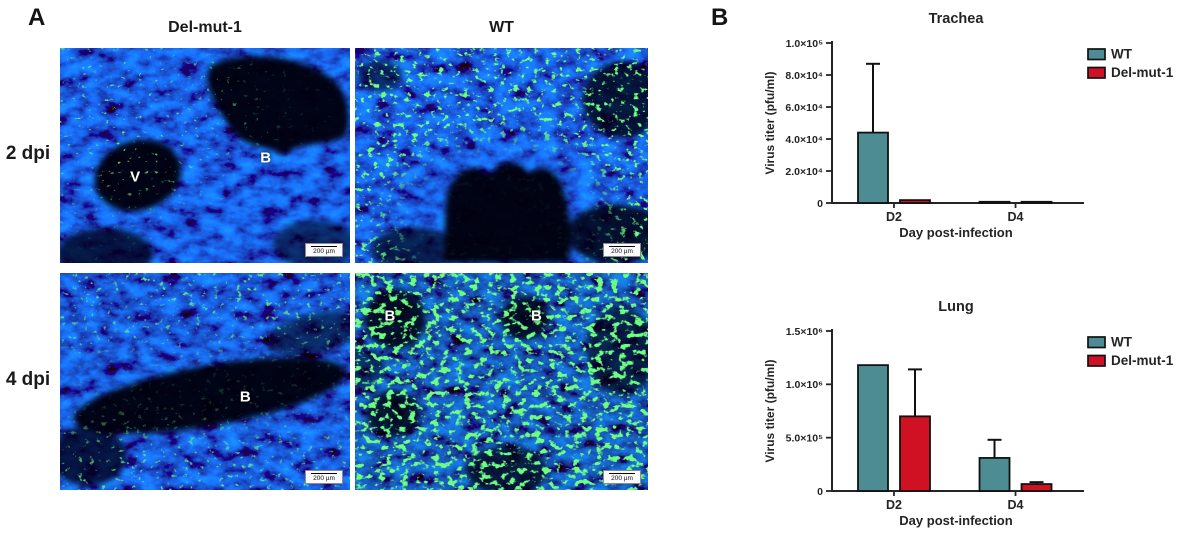 This screenshot has height=552, width=1200. I want to click on y-tick-label: 4.0×10⁴, so click(804, 140).